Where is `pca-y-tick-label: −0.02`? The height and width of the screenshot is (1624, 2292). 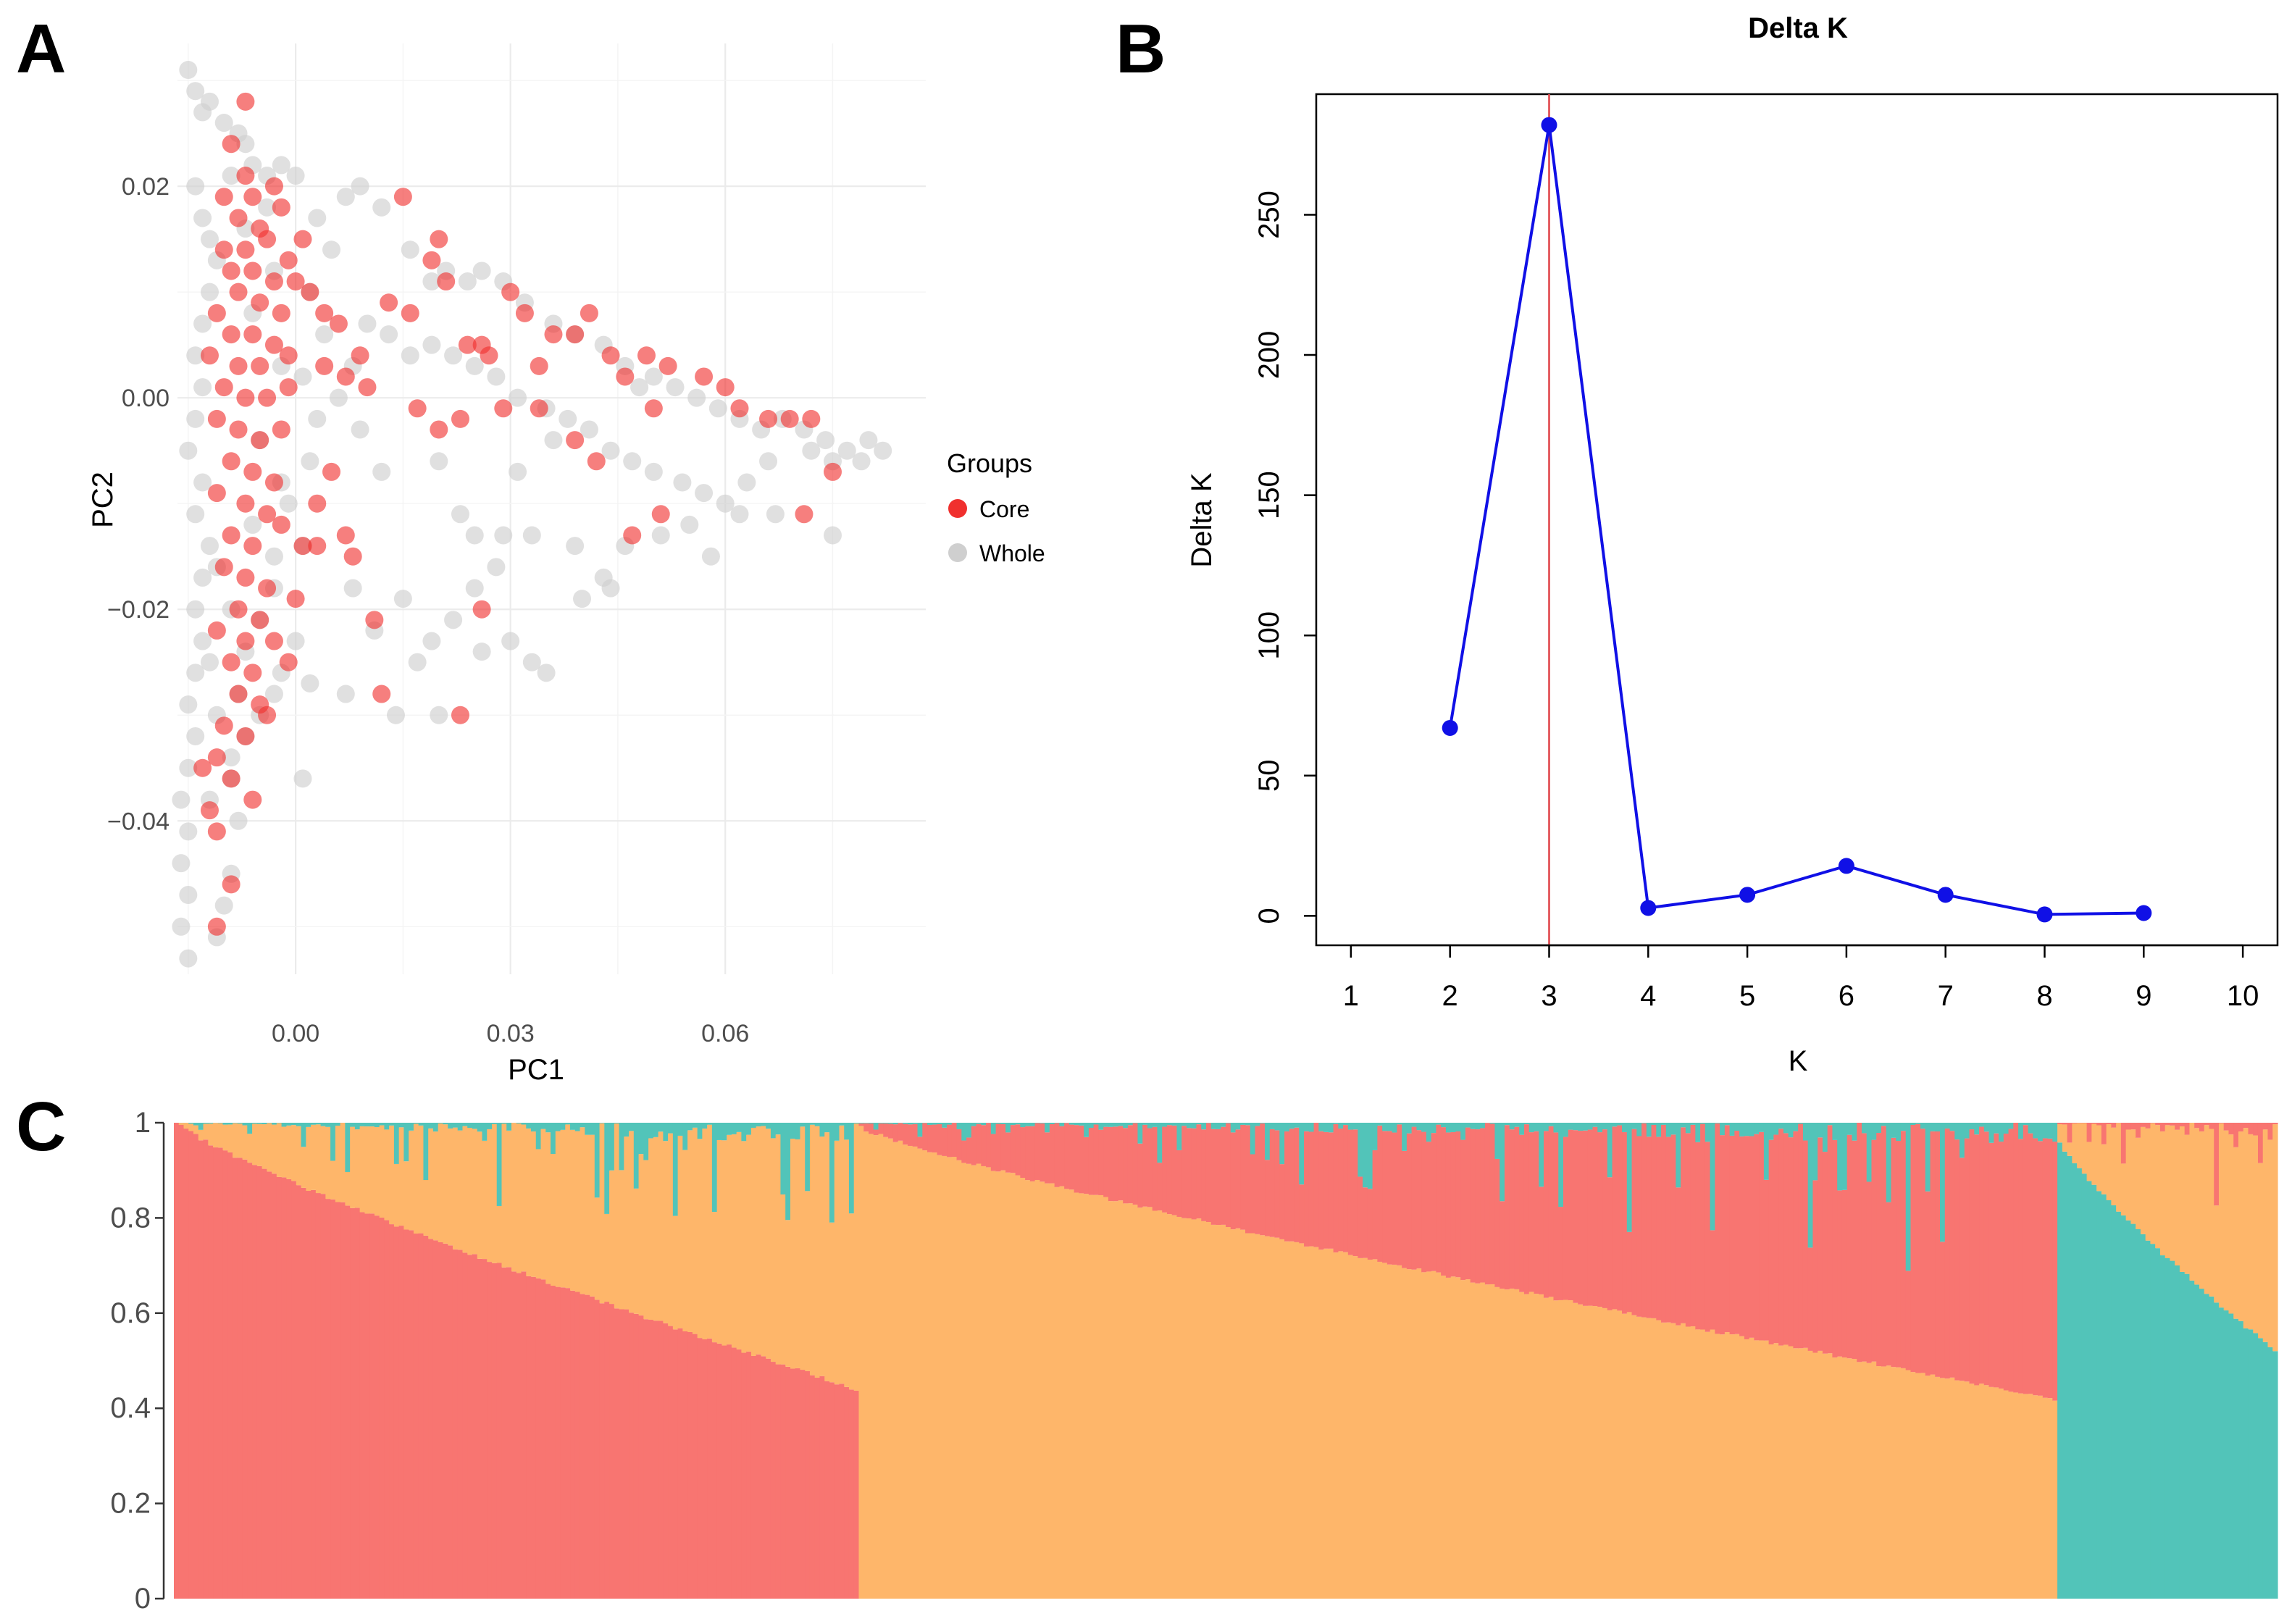
pca-y-tick-label: −0.02 is located at coordinates (138, 610).